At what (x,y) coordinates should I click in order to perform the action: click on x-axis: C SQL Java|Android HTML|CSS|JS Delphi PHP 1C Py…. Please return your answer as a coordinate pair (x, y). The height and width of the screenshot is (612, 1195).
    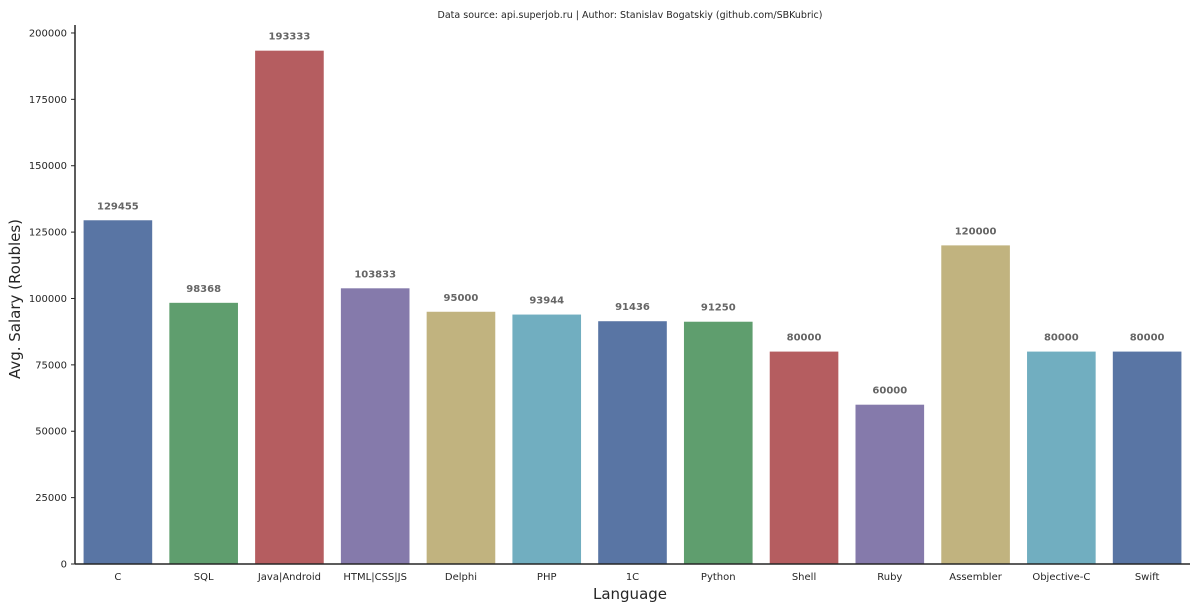
    Looking at the image, I should click on (636, 577).